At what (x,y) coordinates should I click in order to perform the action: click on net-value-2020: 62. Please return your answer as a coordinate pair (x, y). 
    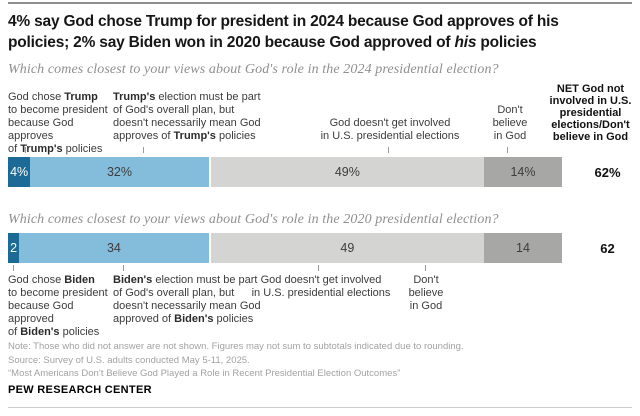
    Looking at the image, I should click on (607, 248).